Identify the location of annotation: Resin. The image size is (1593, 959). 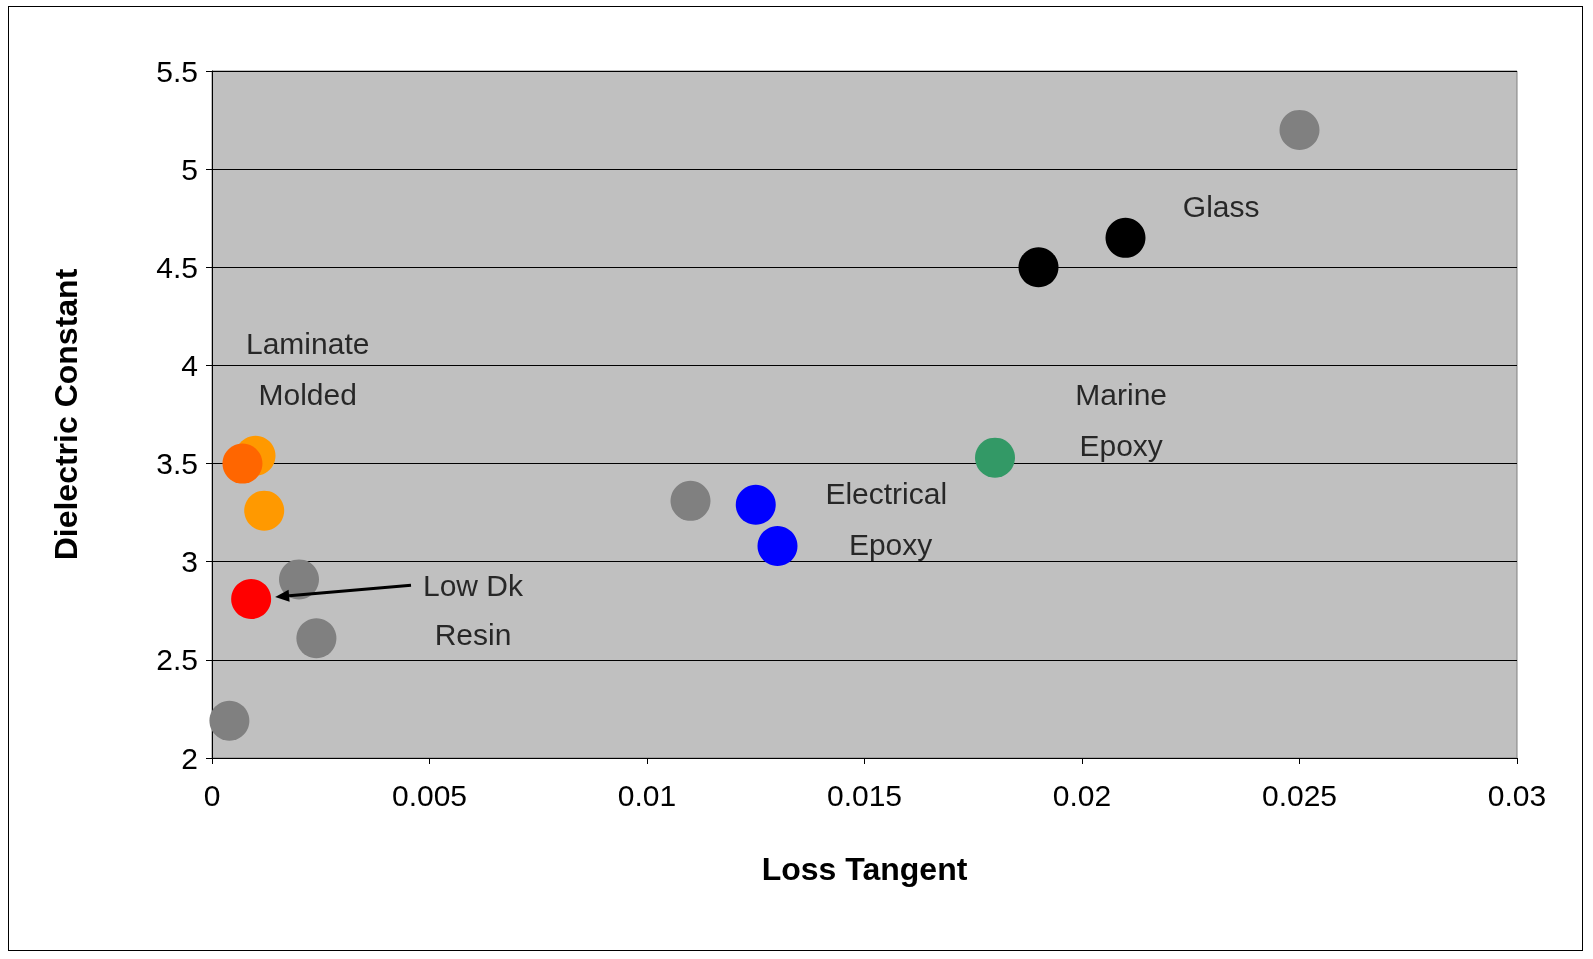
(473, 634).